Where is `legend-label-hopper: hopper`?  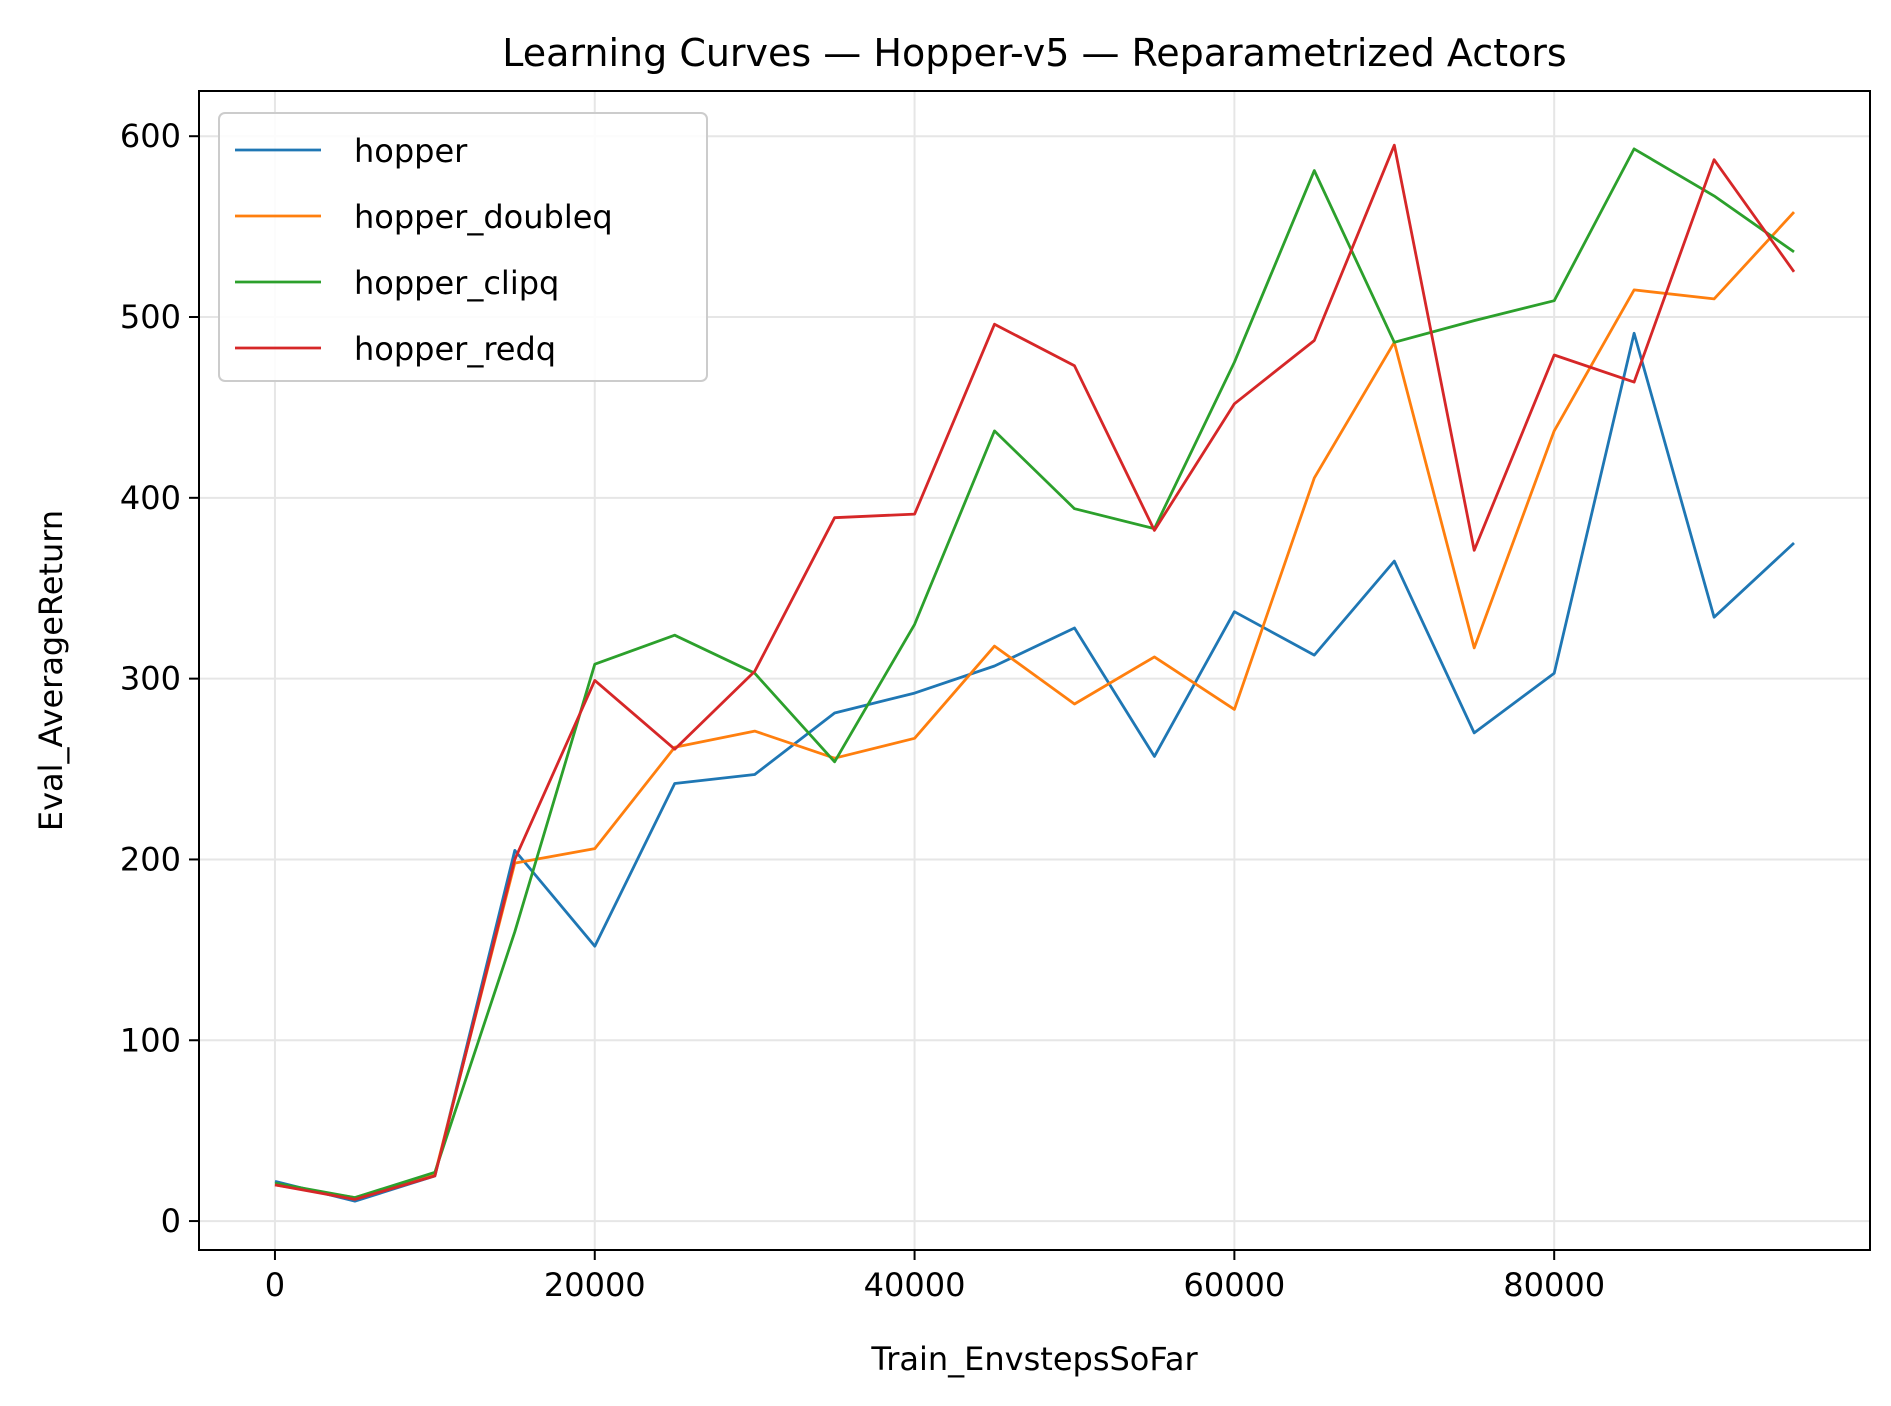 legend-label-hopper: hopper is located at coordinates (411, 151).